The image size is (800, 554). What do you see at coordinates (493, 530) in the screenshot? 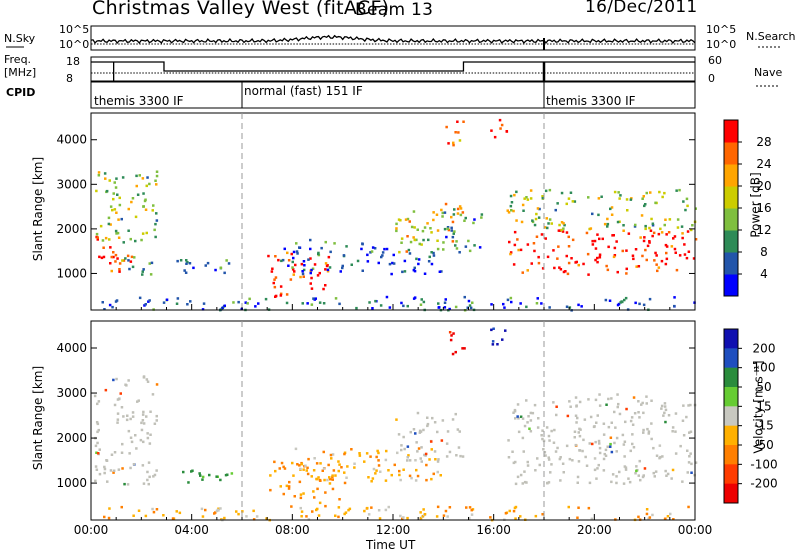
I see `xtick-label: 16:00` at bounding box center [493, 530].